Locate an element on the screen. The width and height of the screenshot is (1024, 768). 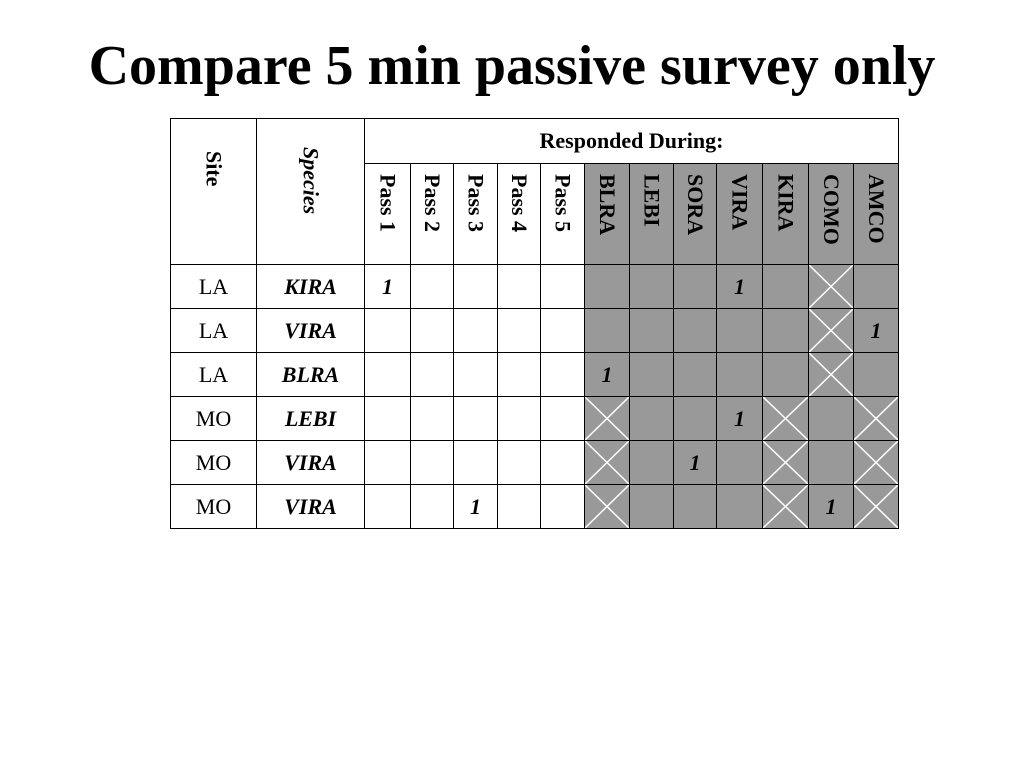
column-header-pass-5: Pass 5 is located at coordinates (562, 214).